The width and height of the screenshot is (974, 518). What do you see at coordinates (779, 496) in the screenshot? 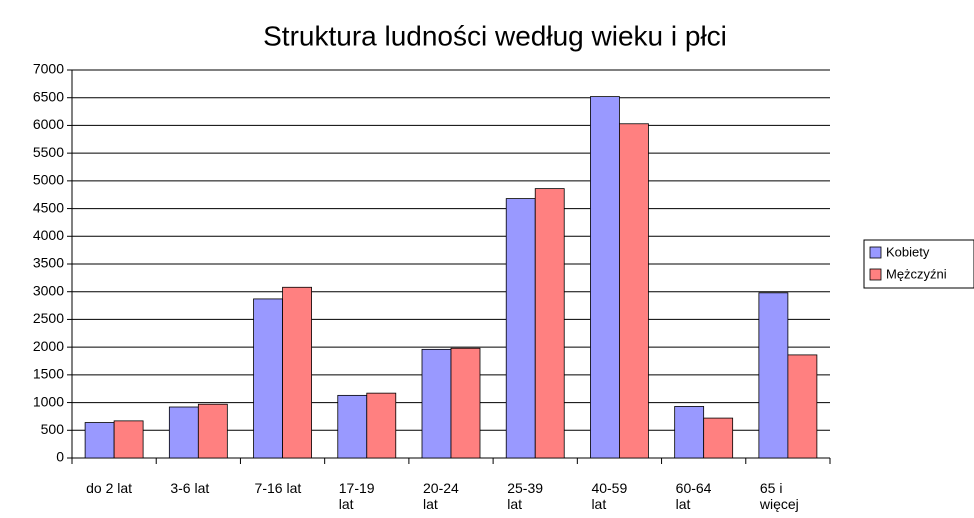
I see `x-tick-label: 65 i więcej` at bounding box center [779, 496].